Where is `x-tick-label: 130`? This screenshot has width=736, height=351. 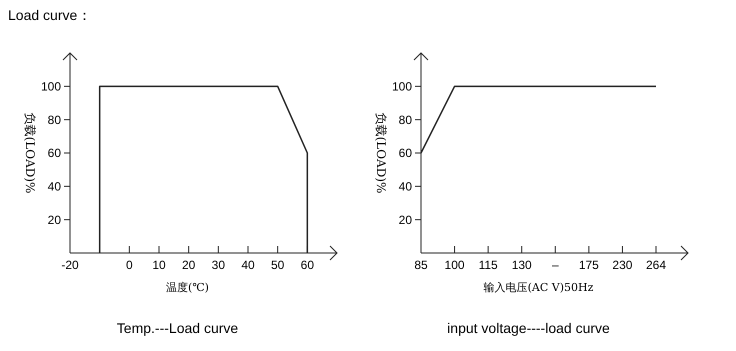
x-tick-label: 130 is located at coordinates (522, 265).